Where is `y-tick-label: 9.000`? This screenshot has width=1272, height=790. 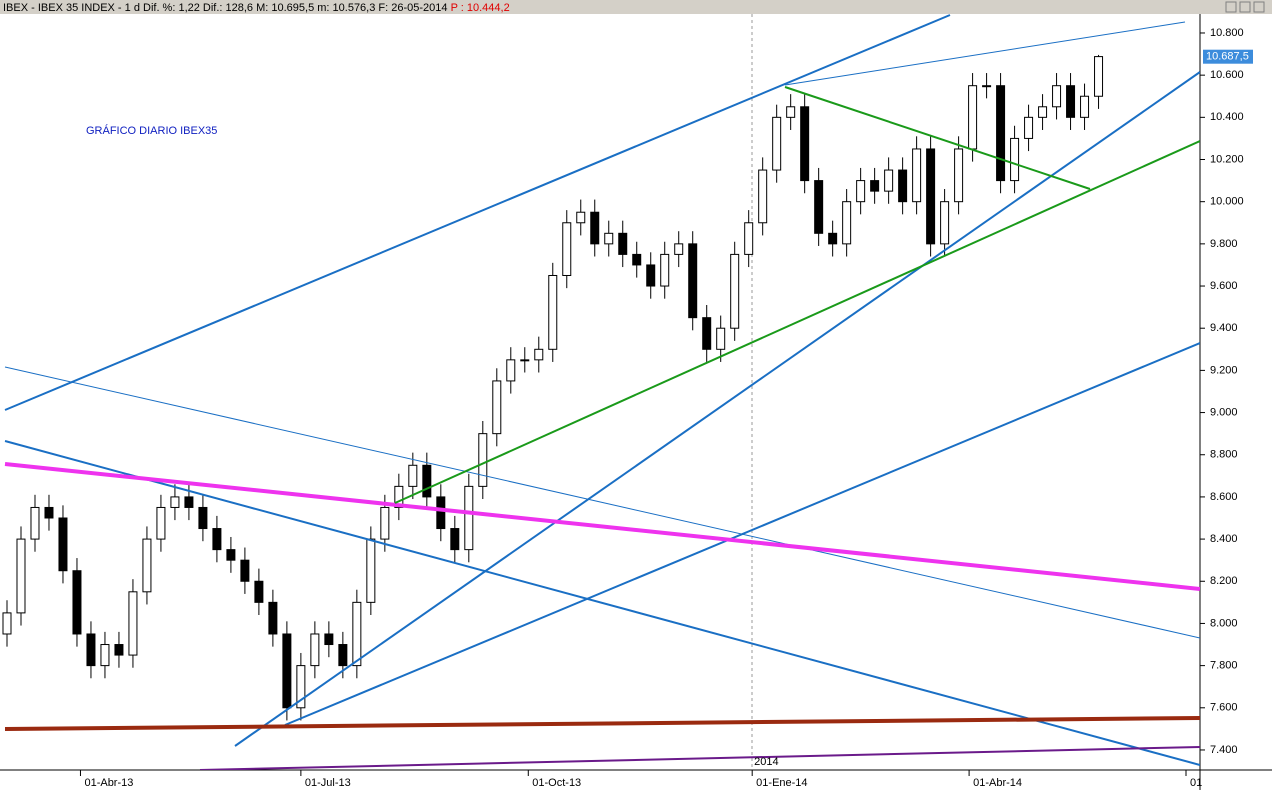 y-tick-label: 9.000 is located at coordinates (1224, 412).